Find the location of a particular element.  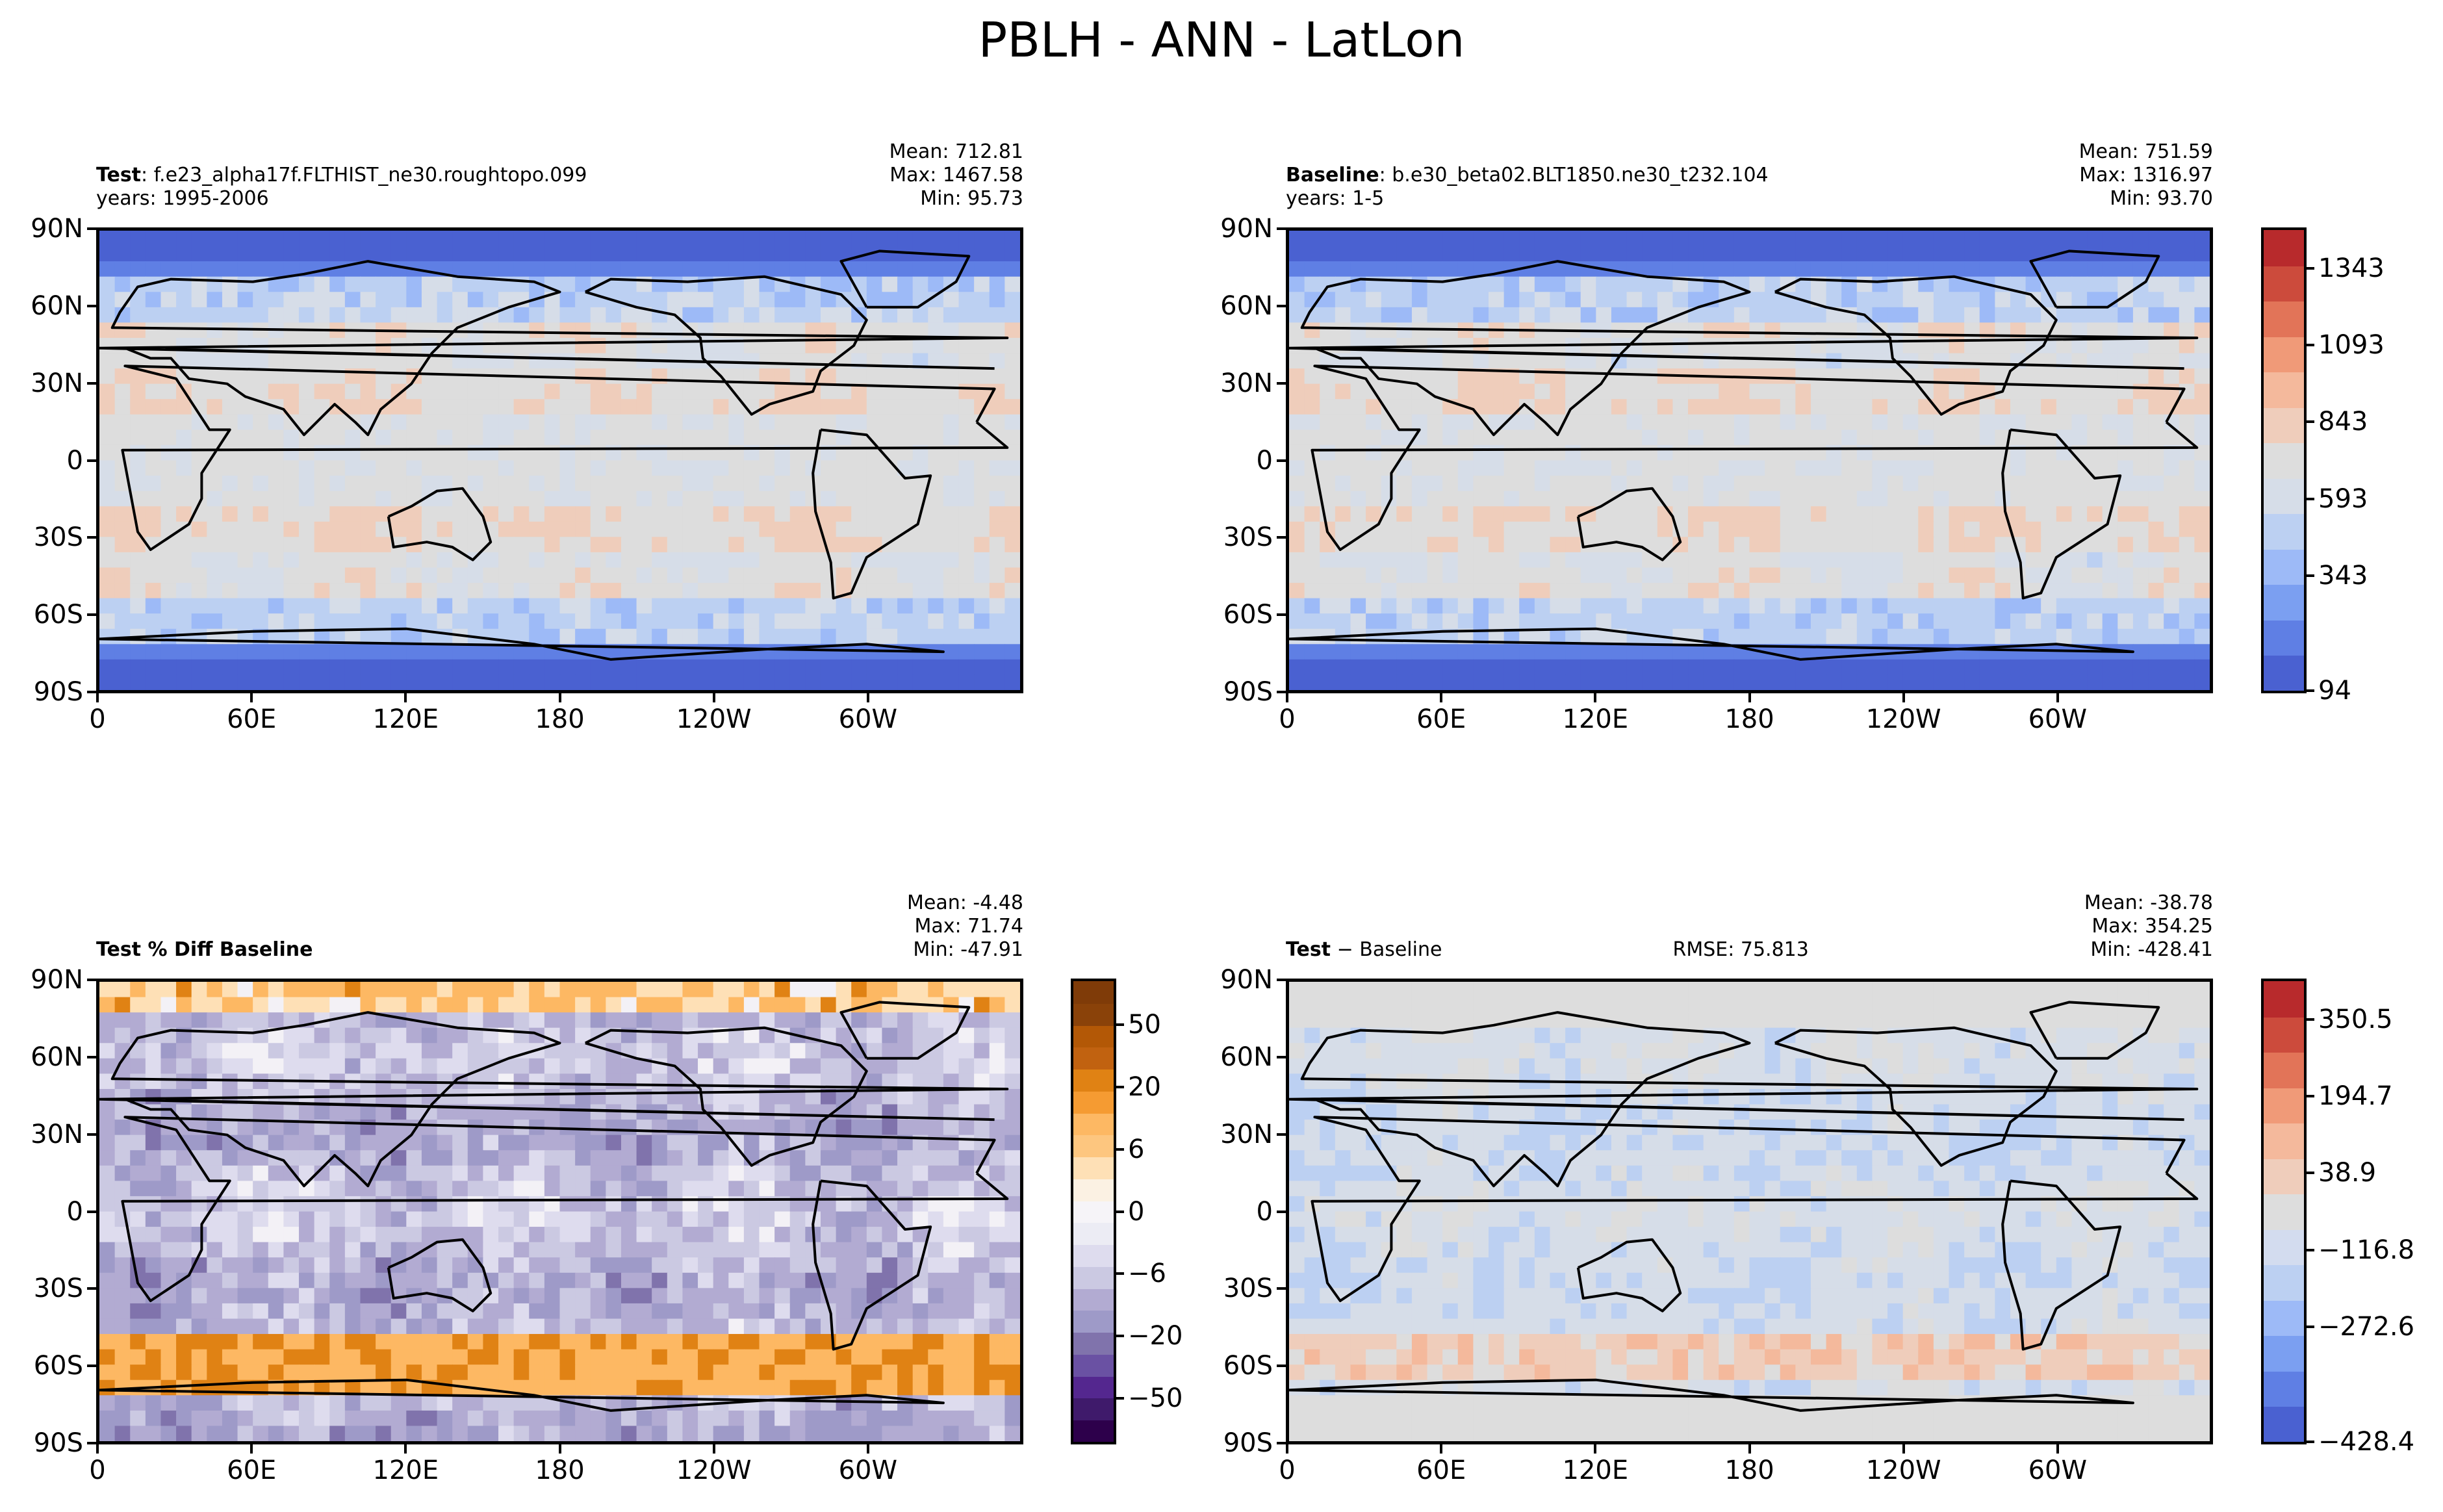

colorbar-segment is located at coordinates (2284, 673).